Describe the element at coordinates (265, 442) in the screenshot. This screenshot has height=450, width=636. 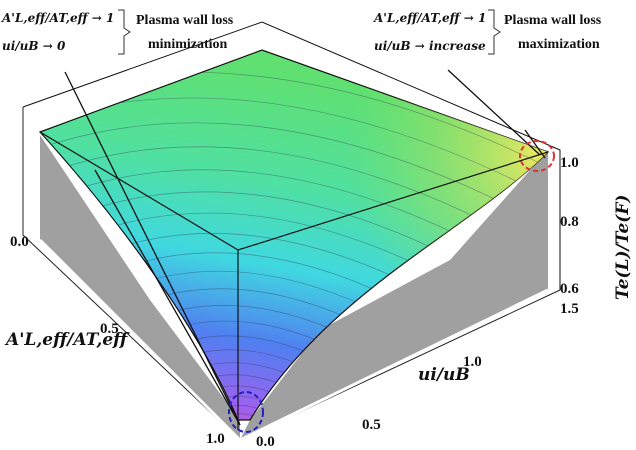
I see `y-tick-0: 0.0` at that location.